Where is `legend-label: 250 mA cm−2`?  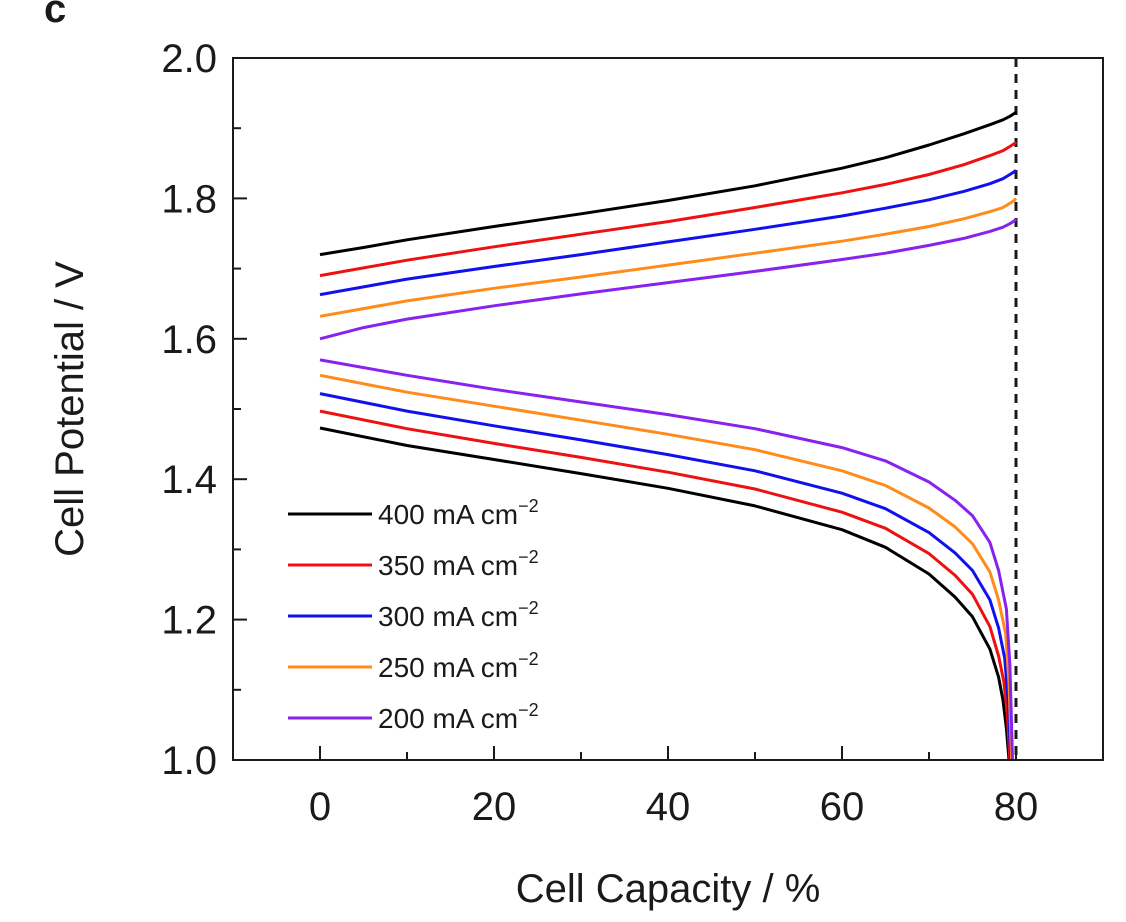 legend-label: 250 mA cm−2 is located at coordinates (458, 666).